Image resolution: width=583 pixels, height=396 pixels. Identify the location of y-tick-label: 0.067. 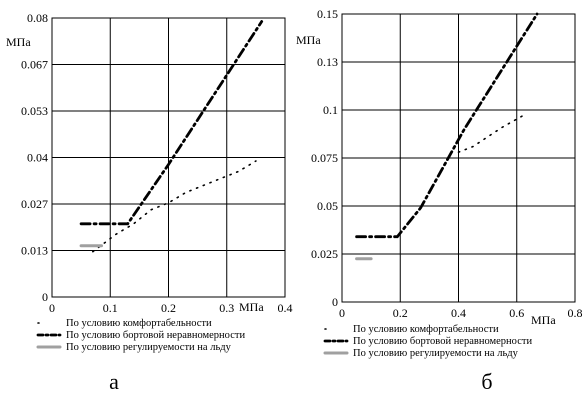
(34, 65).